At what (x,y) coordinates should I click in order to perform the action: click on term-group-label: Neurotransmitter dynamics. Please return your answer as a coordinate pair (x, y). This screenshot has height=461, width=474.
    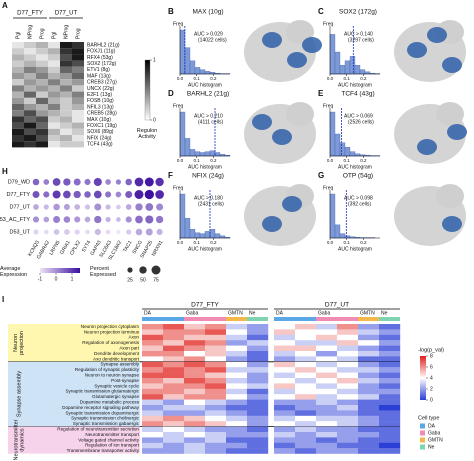
    Looking at the image, I should click on (19, 440).